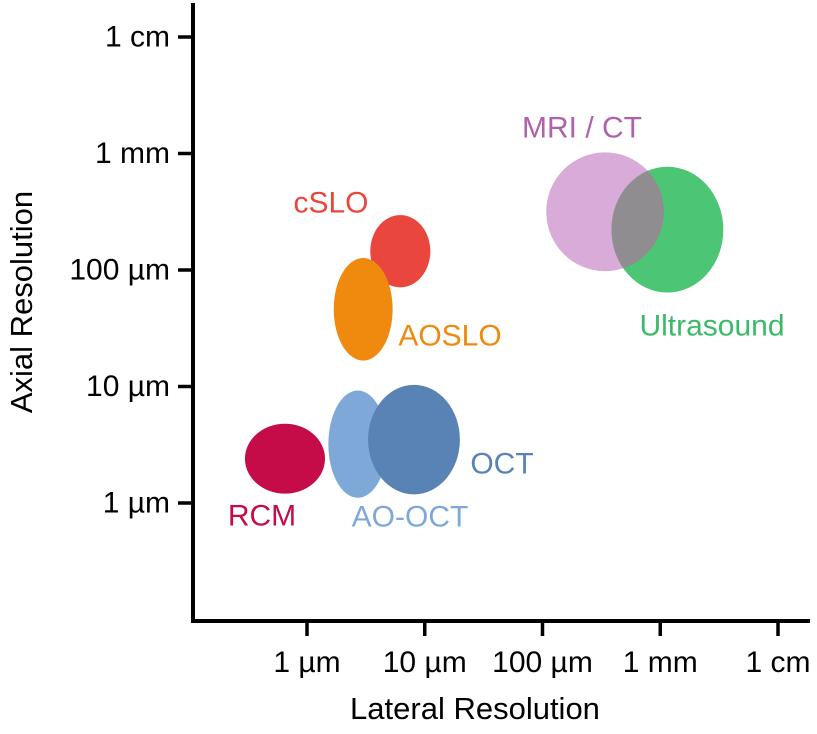 The image size is (817, 734). Describe the element at coordinates (137, 37) in the screenshot. I see `y-tick-label-0: 1 cm` at that location.